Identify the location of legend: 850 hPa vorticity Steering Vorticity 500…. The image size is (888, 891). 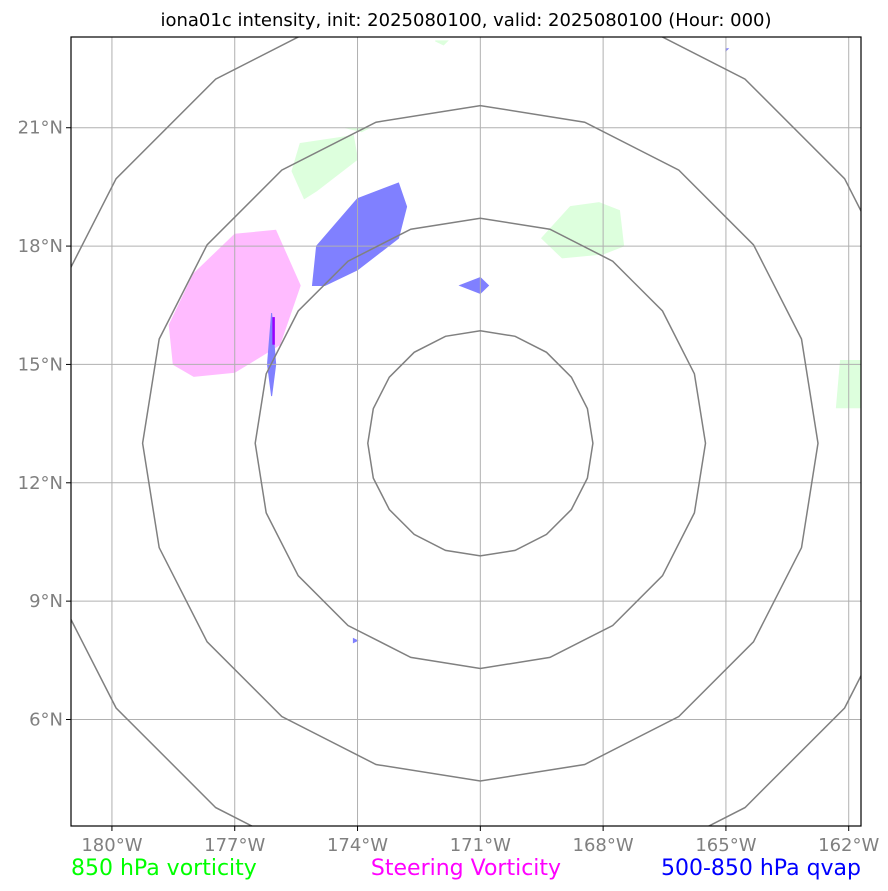
(466, 868).